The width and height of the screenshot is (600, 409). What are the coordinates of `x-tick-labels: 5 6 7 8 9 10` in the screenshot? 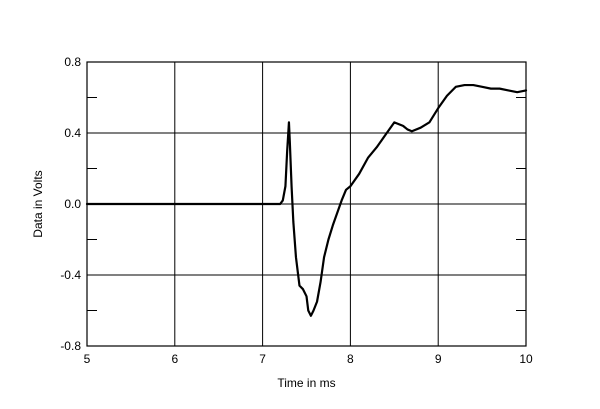 It's located at (308, 359).